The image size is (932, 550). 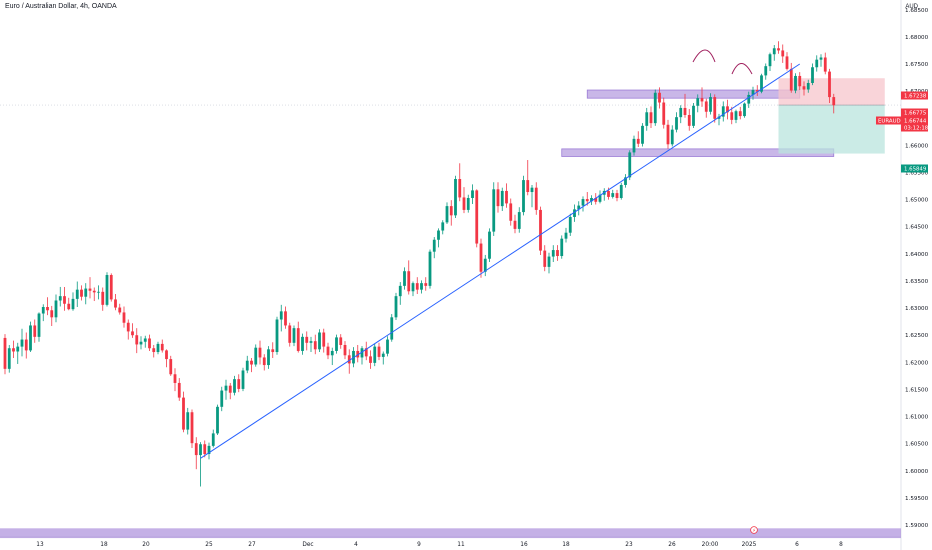 What do you see at coordinates (917, 499) in the screenshot?
I see `price-tick-label: 1.59500` at bounding box center [917, 499].